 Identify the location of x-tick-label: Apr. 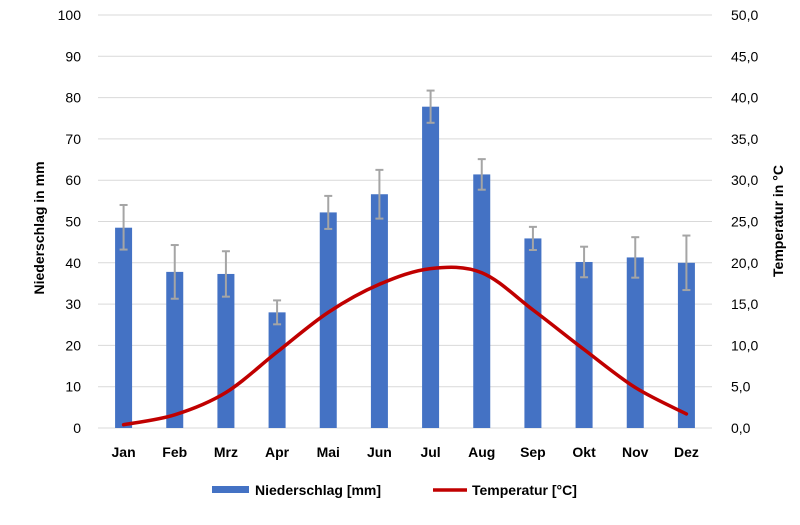
(277, 452).